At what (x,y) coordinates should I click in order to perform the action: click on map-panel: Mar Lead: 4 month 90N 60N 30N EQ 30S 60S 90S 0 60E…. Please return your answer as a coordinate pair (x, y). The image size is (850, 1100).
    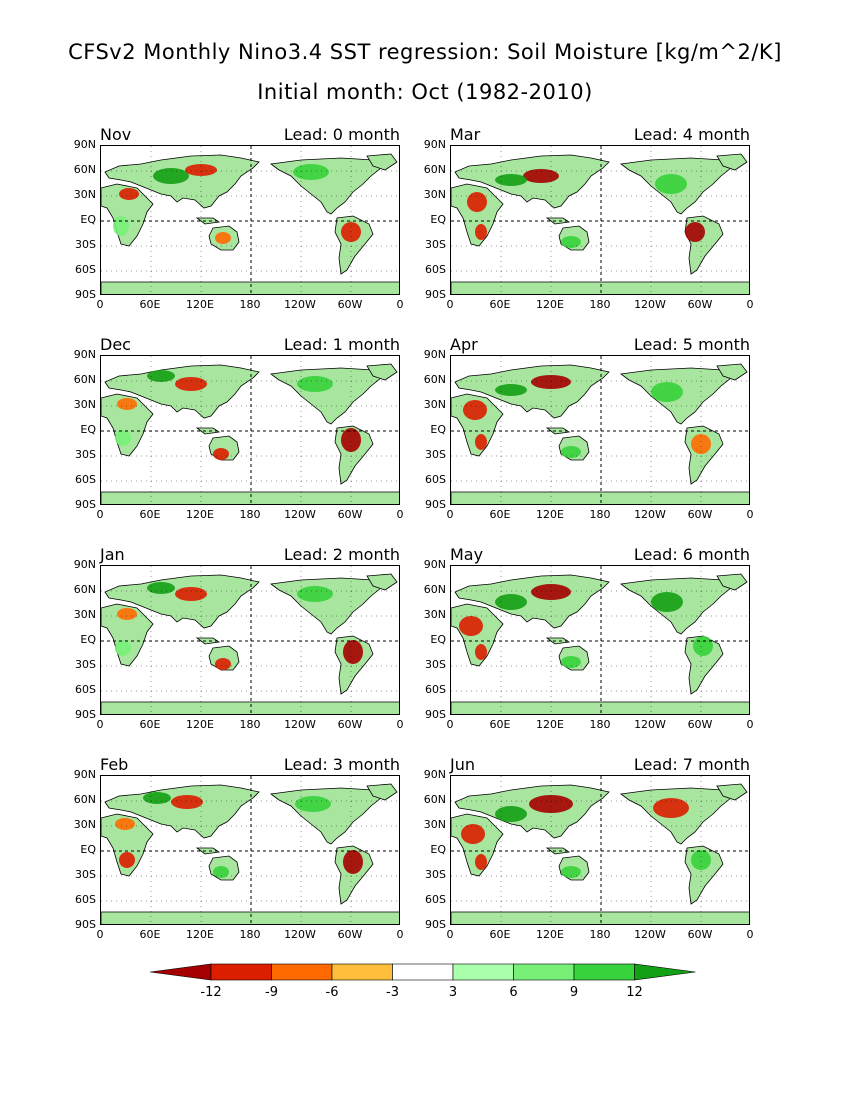
    Looking at the image, I should click on (590, 230).